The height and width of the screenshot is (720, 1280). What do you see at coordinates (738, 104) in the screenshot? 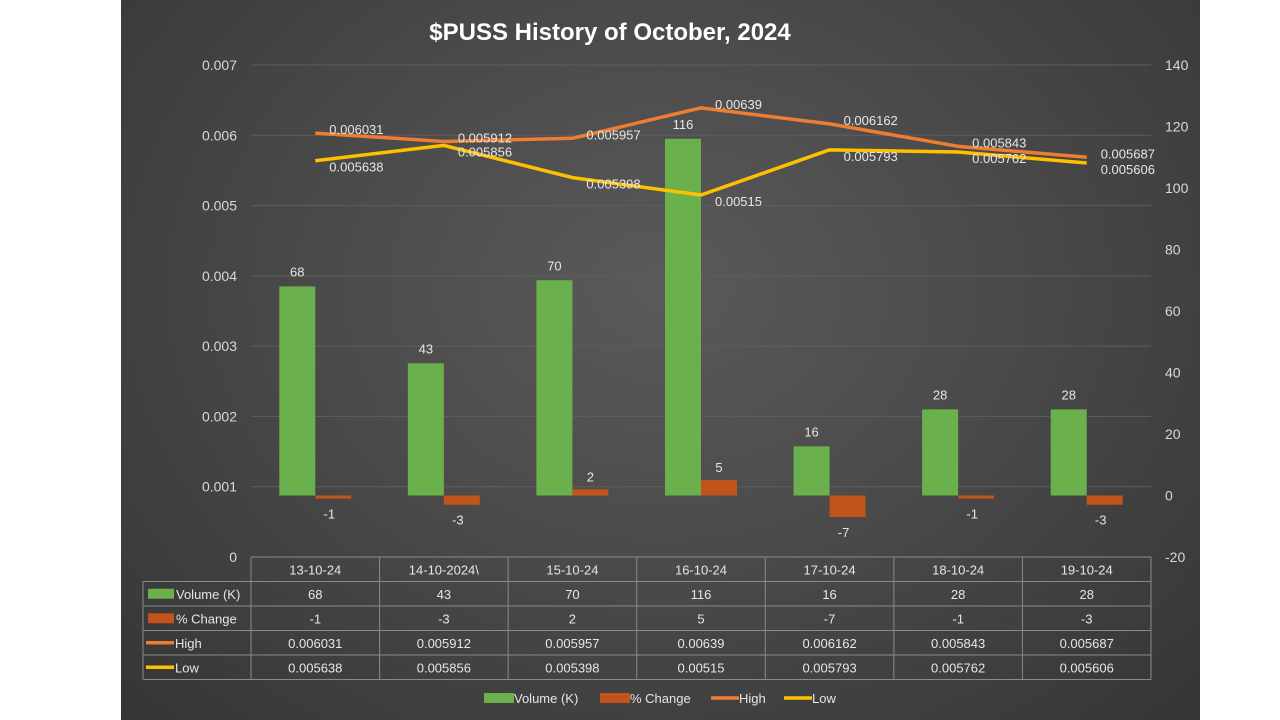
I see `high-data-label: 0.00639` at bounding box center [738, 104].